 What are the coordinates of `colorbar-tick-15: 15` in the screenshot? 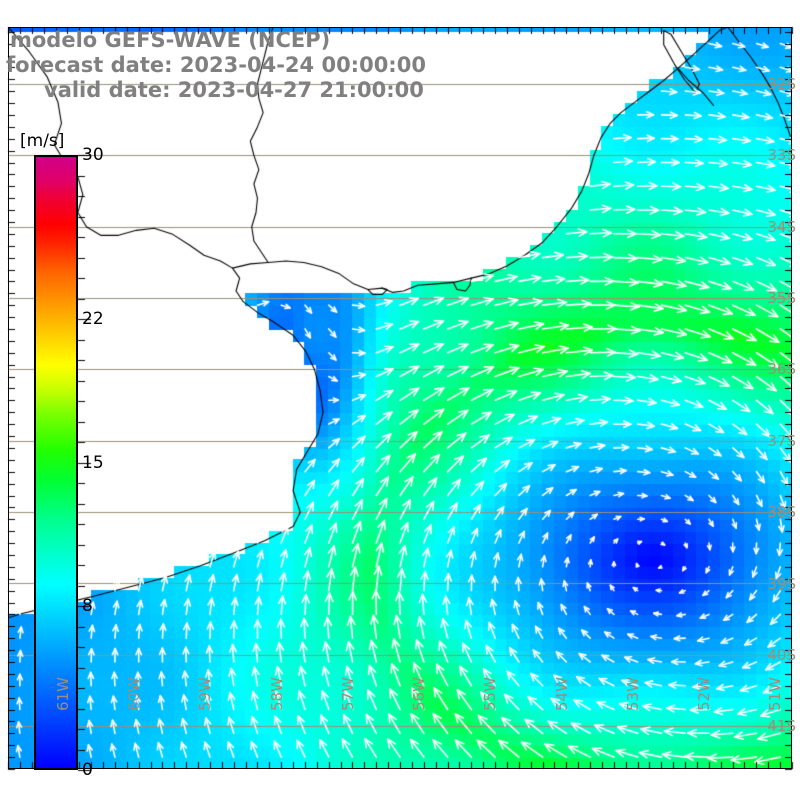 It's located at (93, 462).